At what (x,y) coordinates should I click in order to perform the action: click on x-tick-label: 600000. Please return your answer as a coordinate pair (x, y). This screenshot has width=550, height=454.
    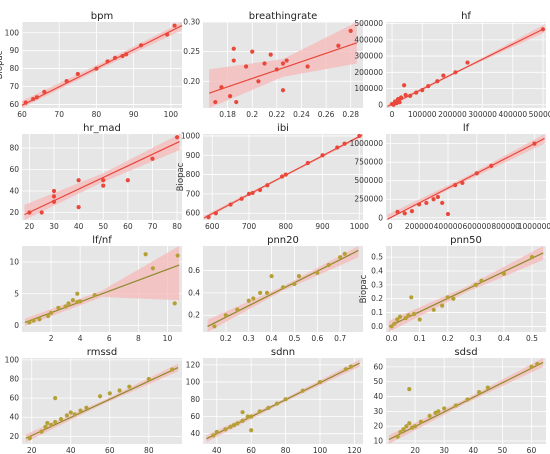
    Looking at the image, I should click on (476, 226).